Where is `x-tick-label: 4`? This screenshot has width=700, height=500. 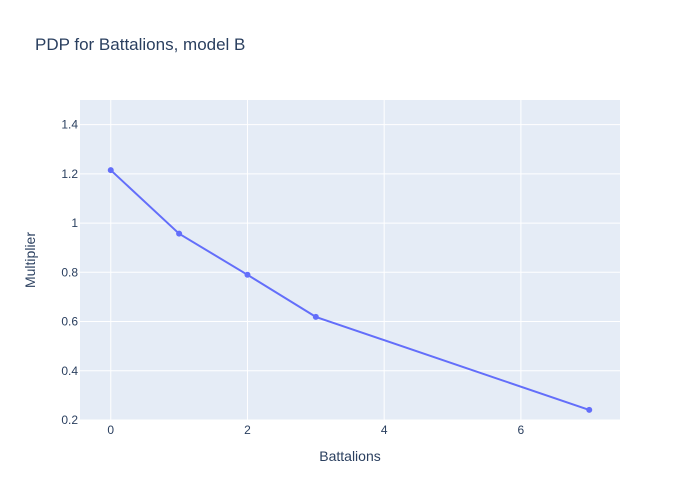
x-tick-label: 4 is located at coordinates (384, 430).